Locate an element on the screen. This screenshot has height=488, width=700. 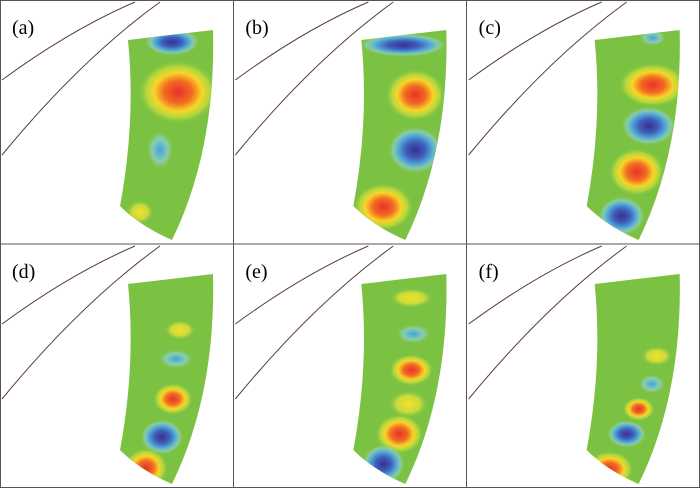
panel-label: (b) is located at coordinates (256, 28).